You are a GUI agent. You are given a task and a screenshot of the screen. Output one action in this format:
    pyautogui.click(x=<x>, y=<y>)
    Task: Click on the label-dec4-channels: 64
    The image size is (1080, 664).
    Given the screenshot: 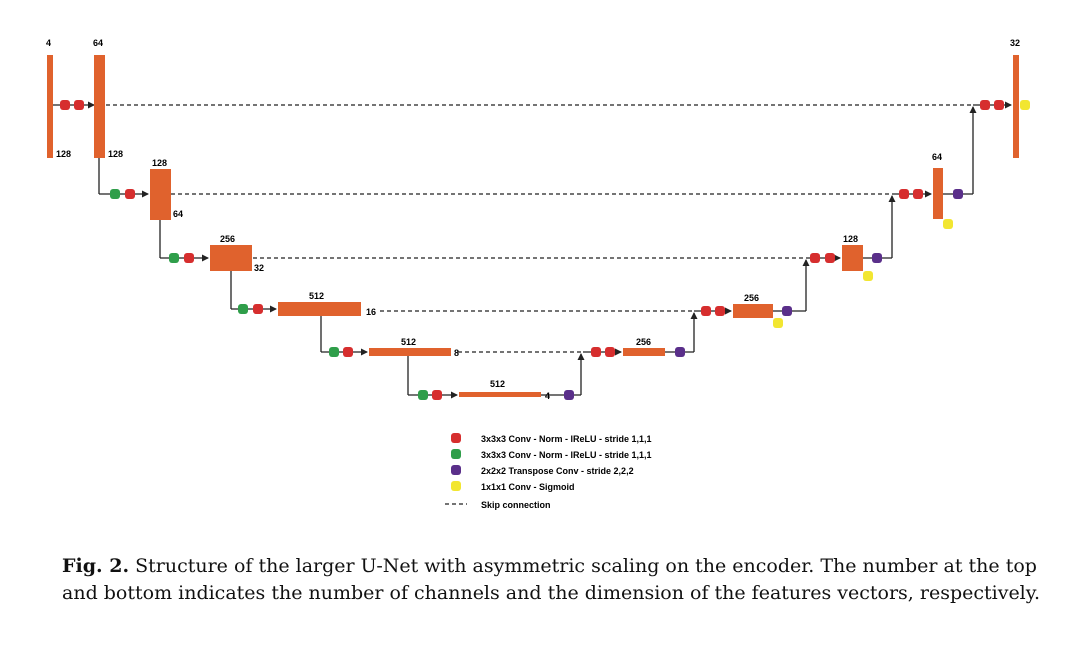 What is the action you would take?
    pyautogui.click(x=937, y=157)
    